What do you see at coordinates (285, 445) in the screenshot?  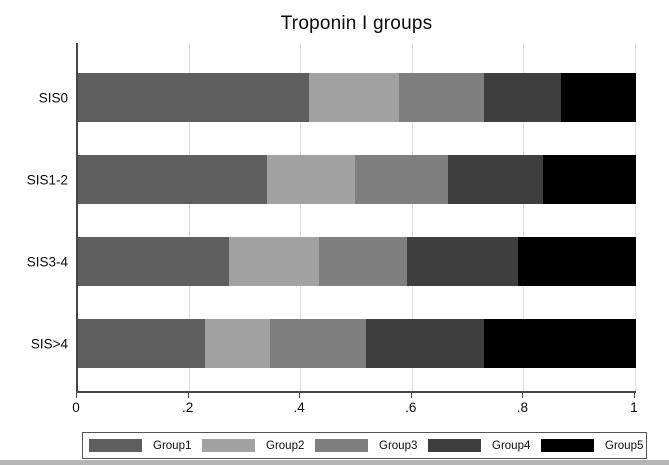 I see `legend-label-group2: Group2` at bounding box center [285, 445].